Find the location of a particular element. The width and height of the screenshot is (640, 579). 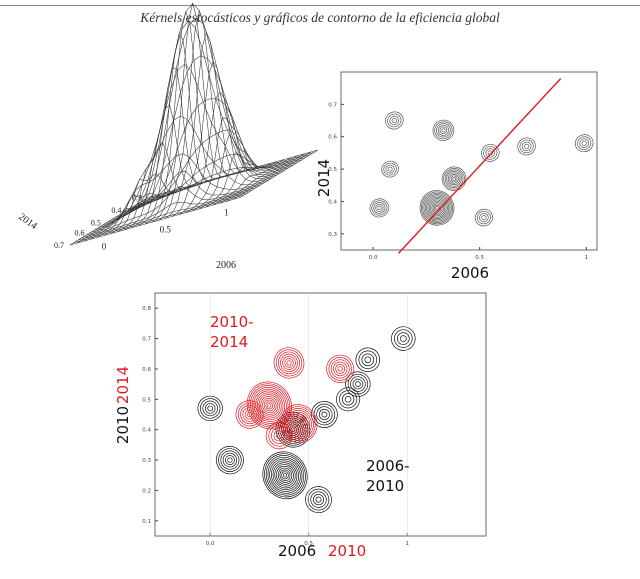

top-rule is located at coordinates (320, 5).